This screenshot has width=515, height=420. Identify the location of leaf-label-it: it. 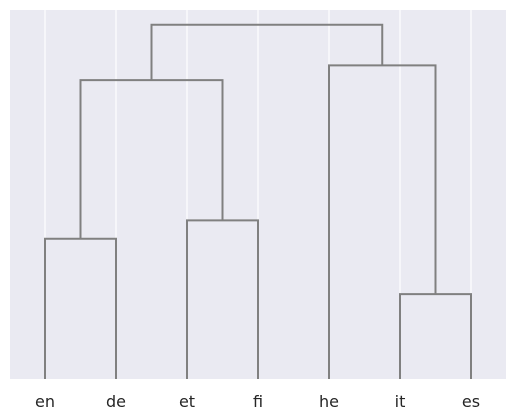
(400, 401).